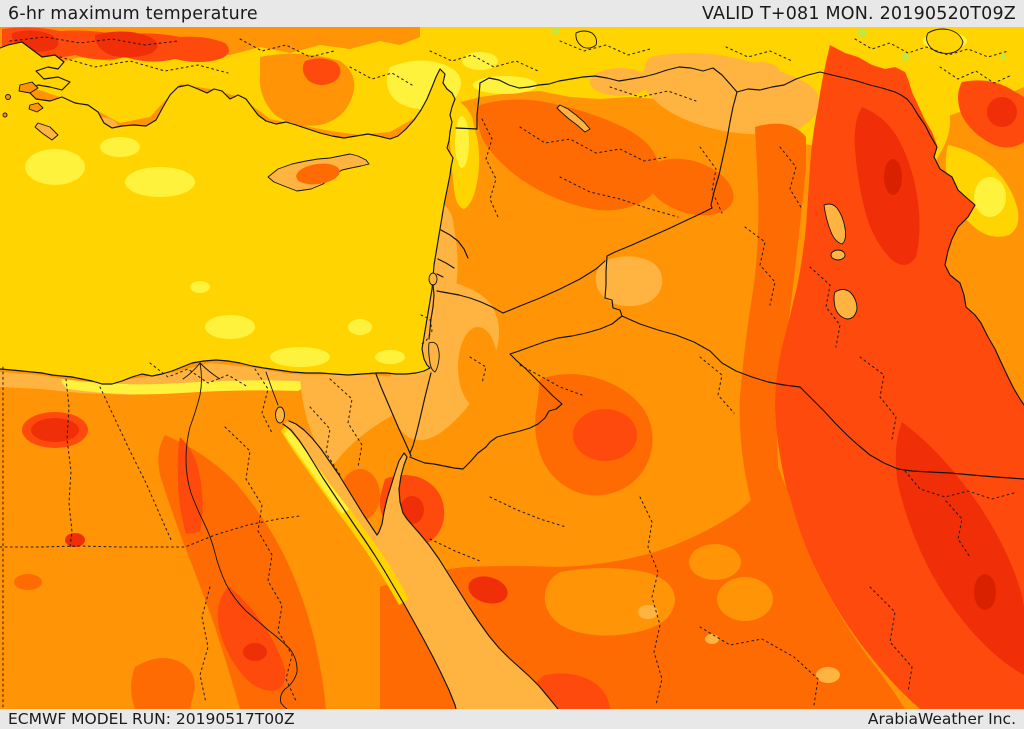 The height and width of the screenshot is (729, 1024). Describe the element at coordinates (671, 204) in the screenshot. I see `border-syria-iraq` at that location.